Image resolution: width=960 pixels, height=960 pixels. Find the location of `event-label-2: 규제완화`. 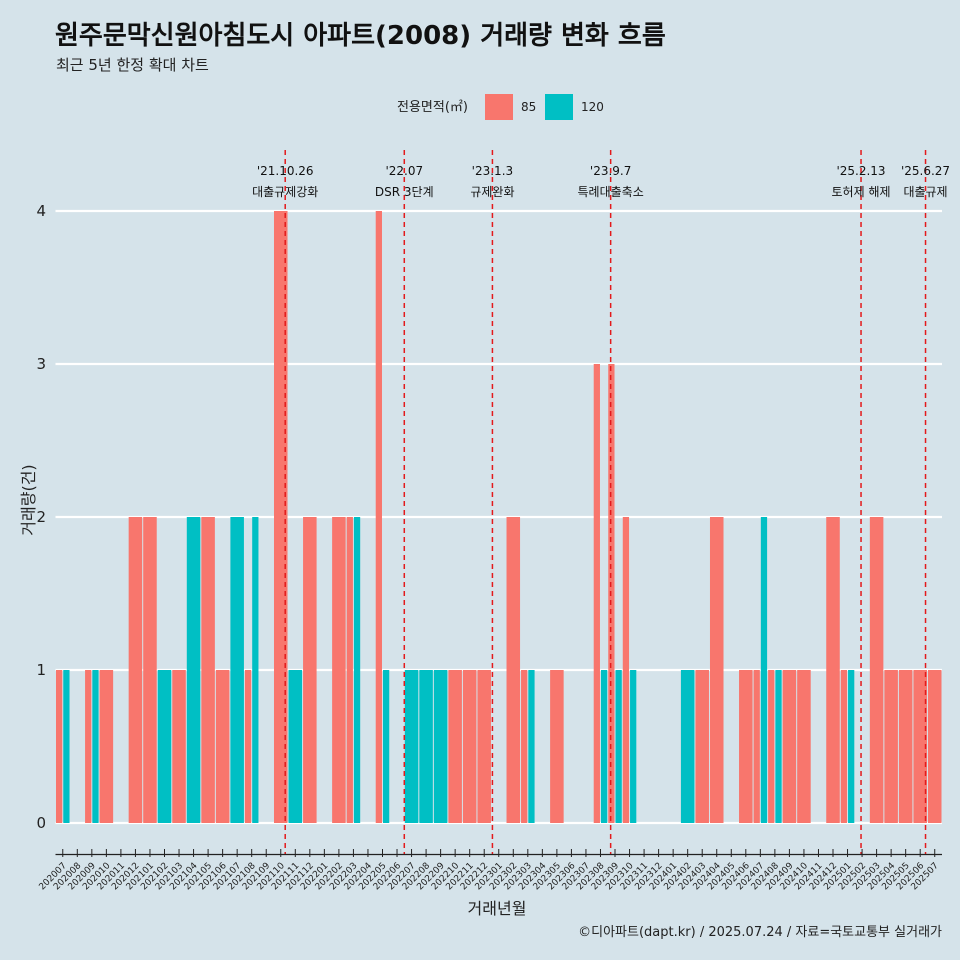

event-label-2: 규제완화 is located at coordinates (492, 192).